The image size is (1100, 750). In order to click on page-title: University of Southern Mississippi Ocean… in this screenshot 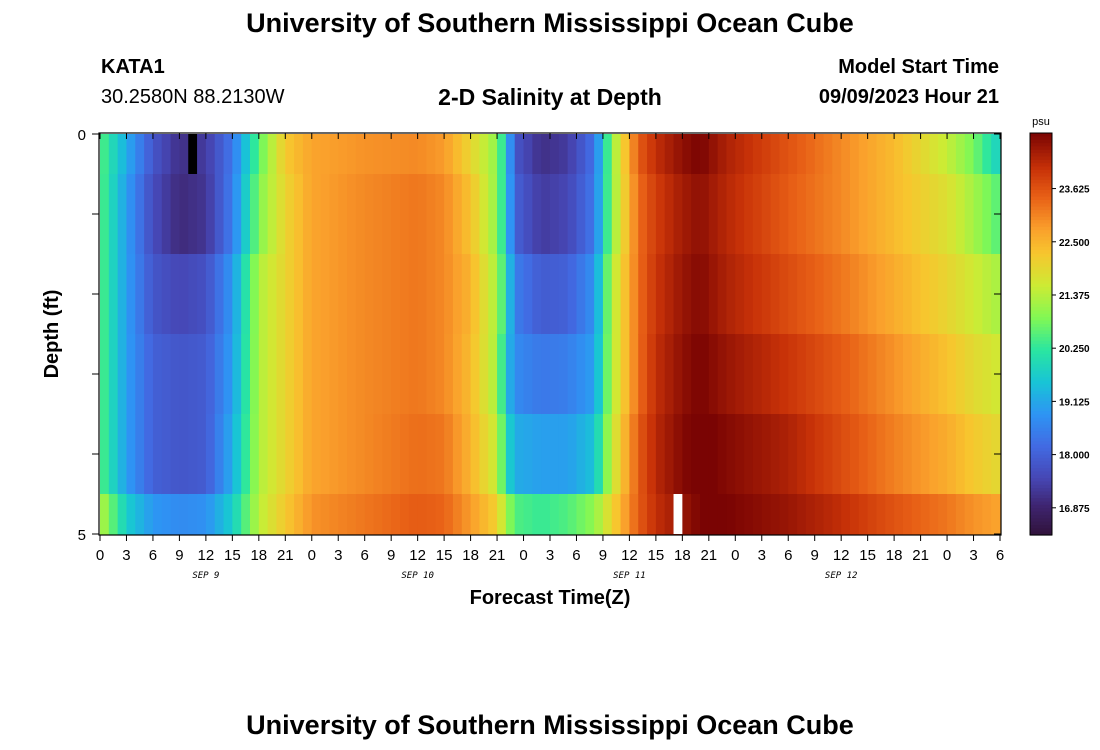, I will do `click(550, 23)`.